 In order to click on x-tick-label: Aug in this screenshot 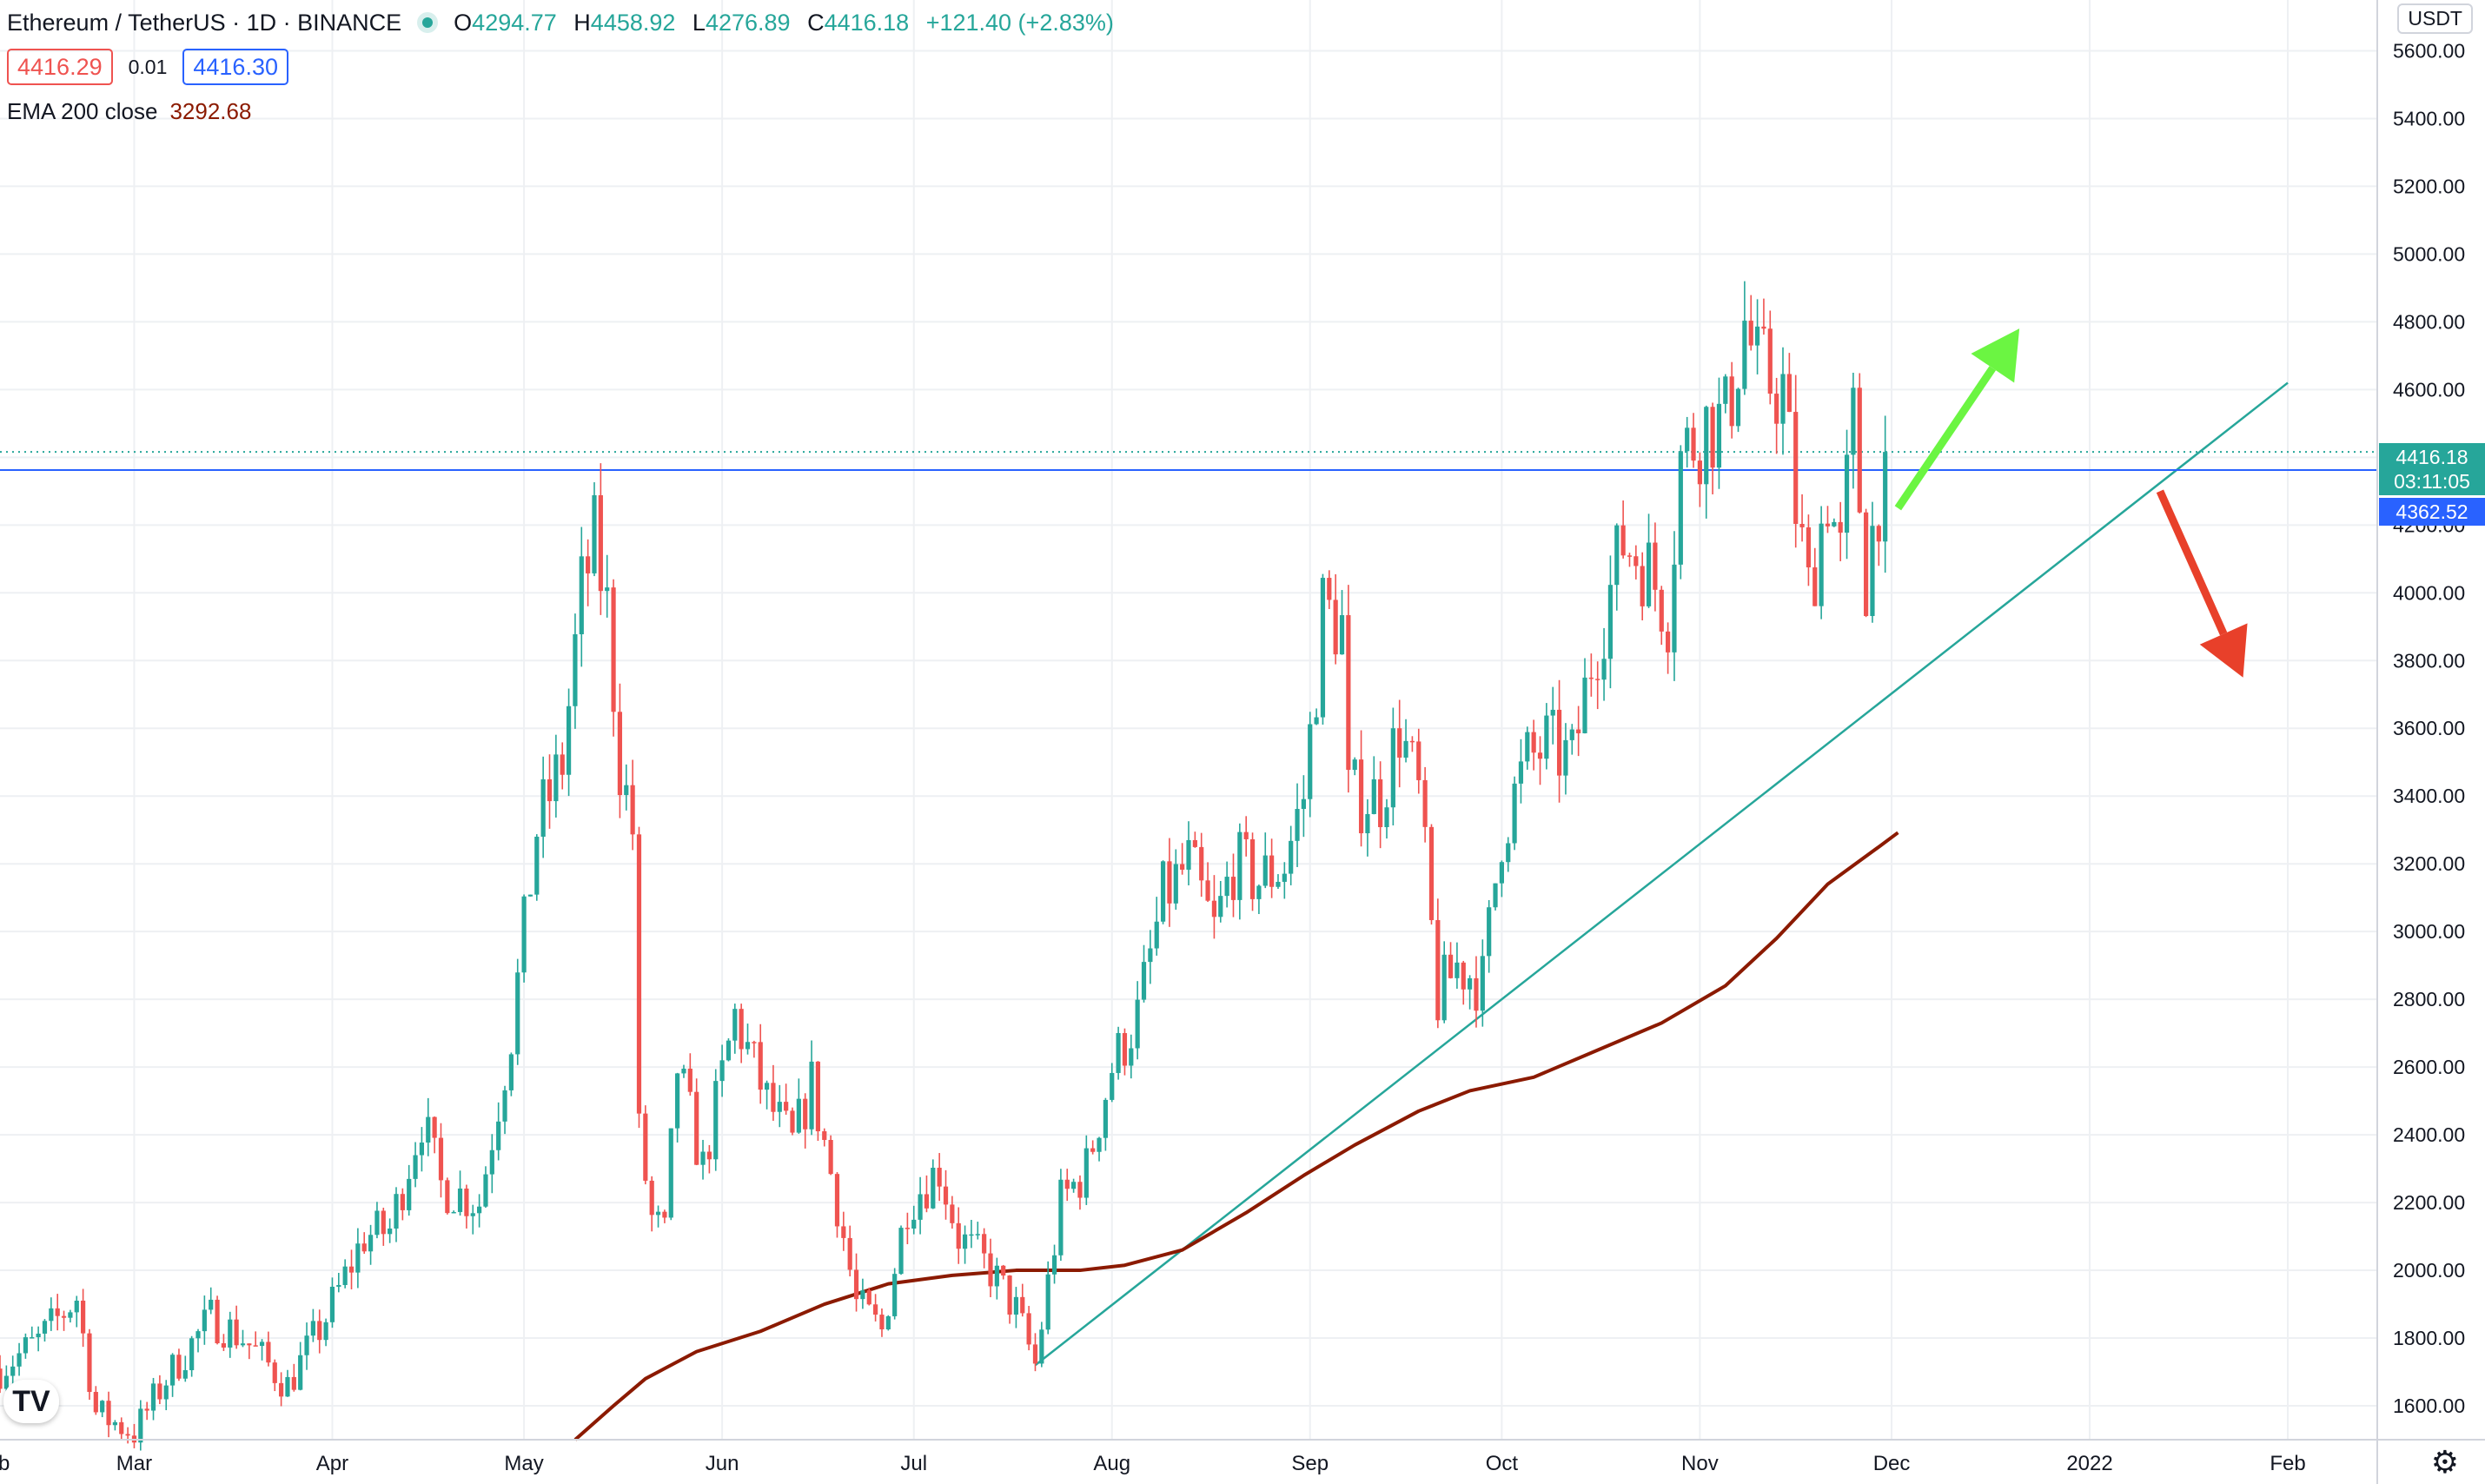, I will do `click(1111, 1463)`.